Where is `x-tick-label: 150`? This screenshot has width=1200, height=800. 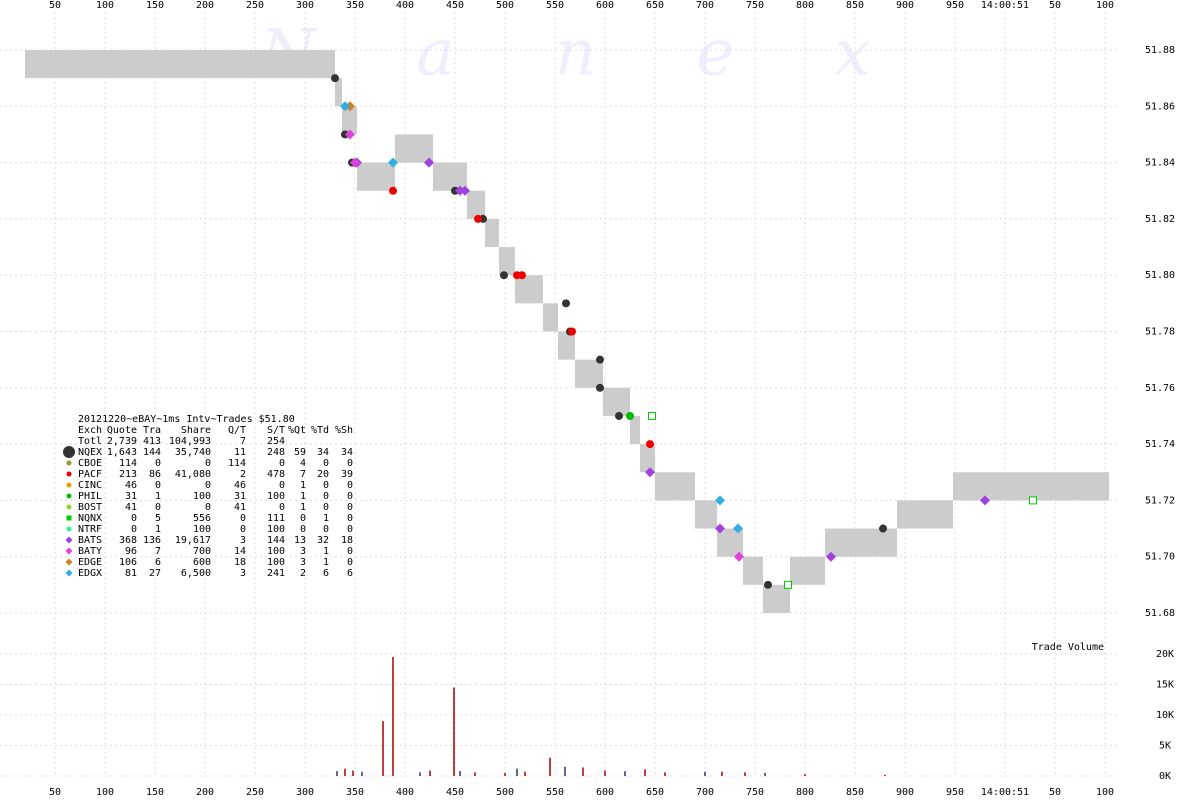 x-tick-label: 150 is located at coordinates (155, 5).